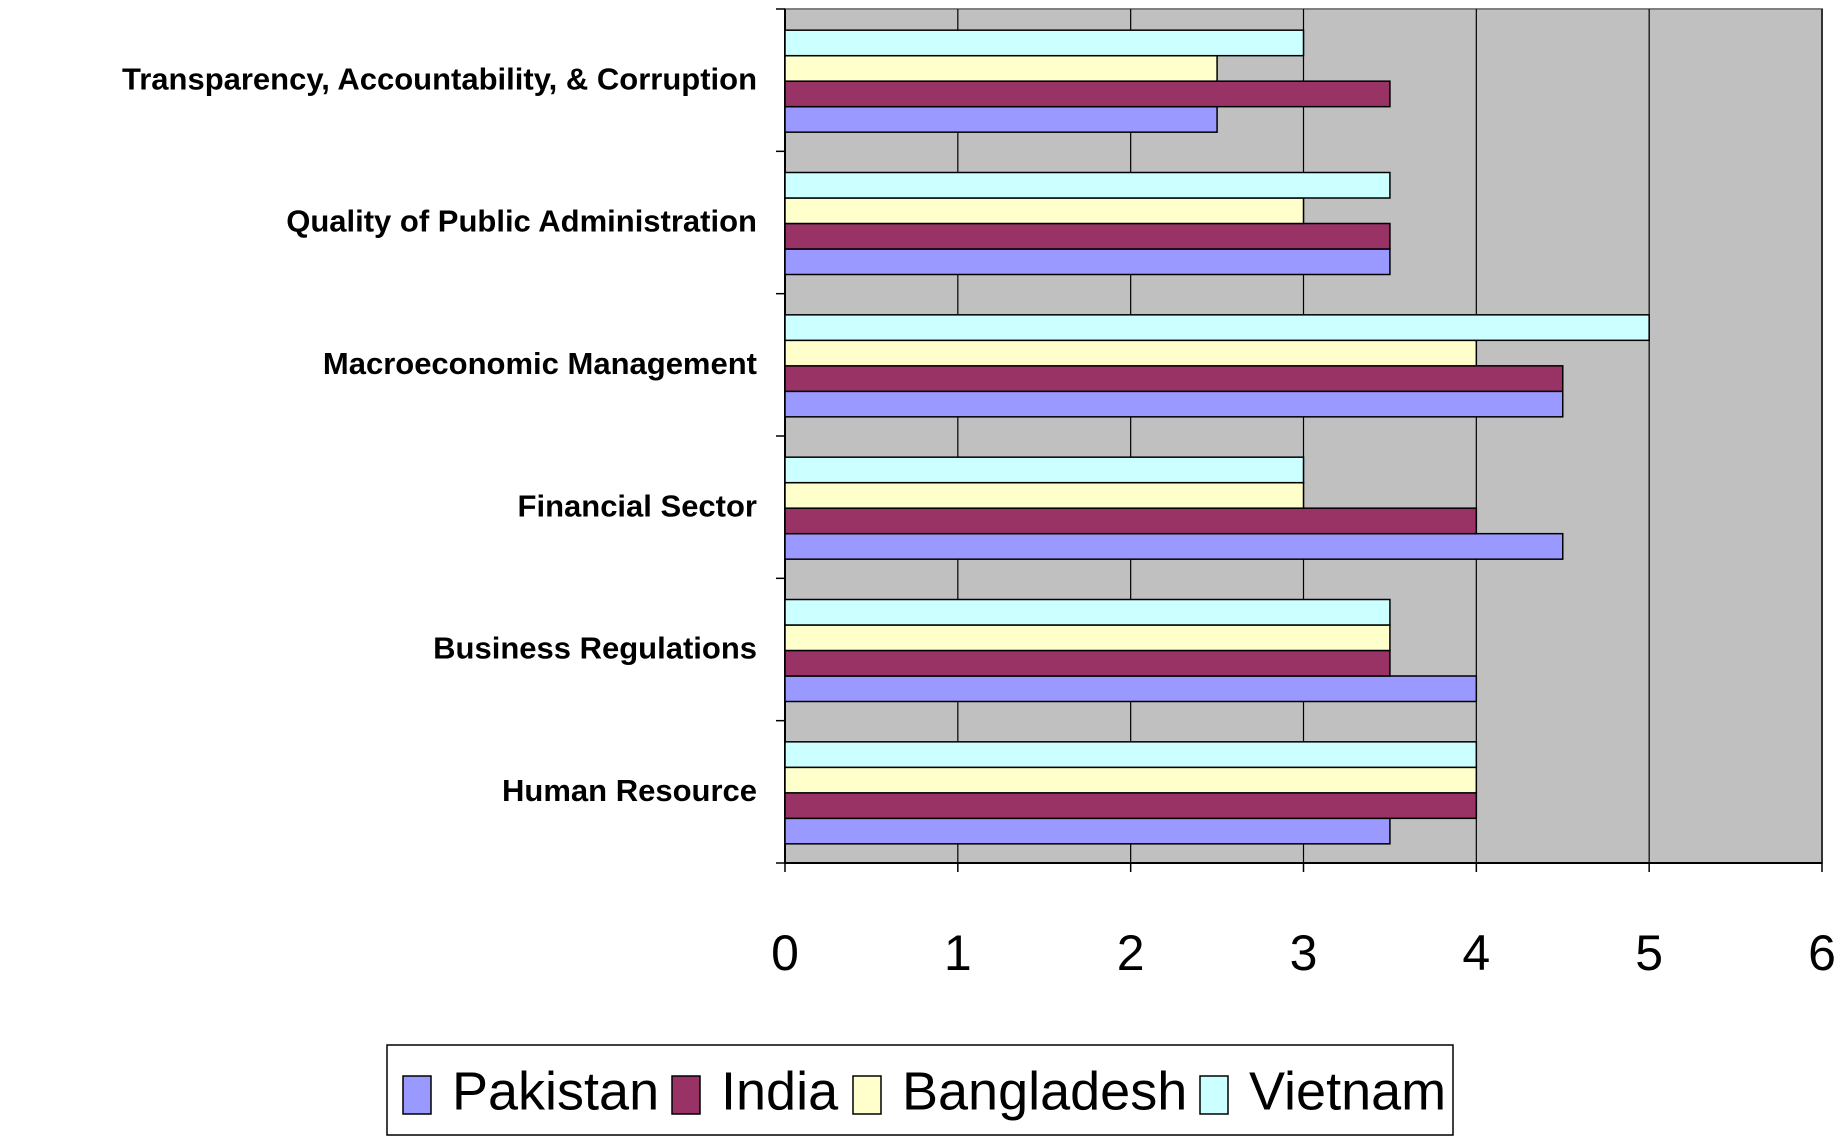 The width and height of the screenshot is (1841, 1136). What do you see at coordinates (1822, 953) in the screenshot?
I see `x-tick-label: 6` at bounding box center [1822, 953].